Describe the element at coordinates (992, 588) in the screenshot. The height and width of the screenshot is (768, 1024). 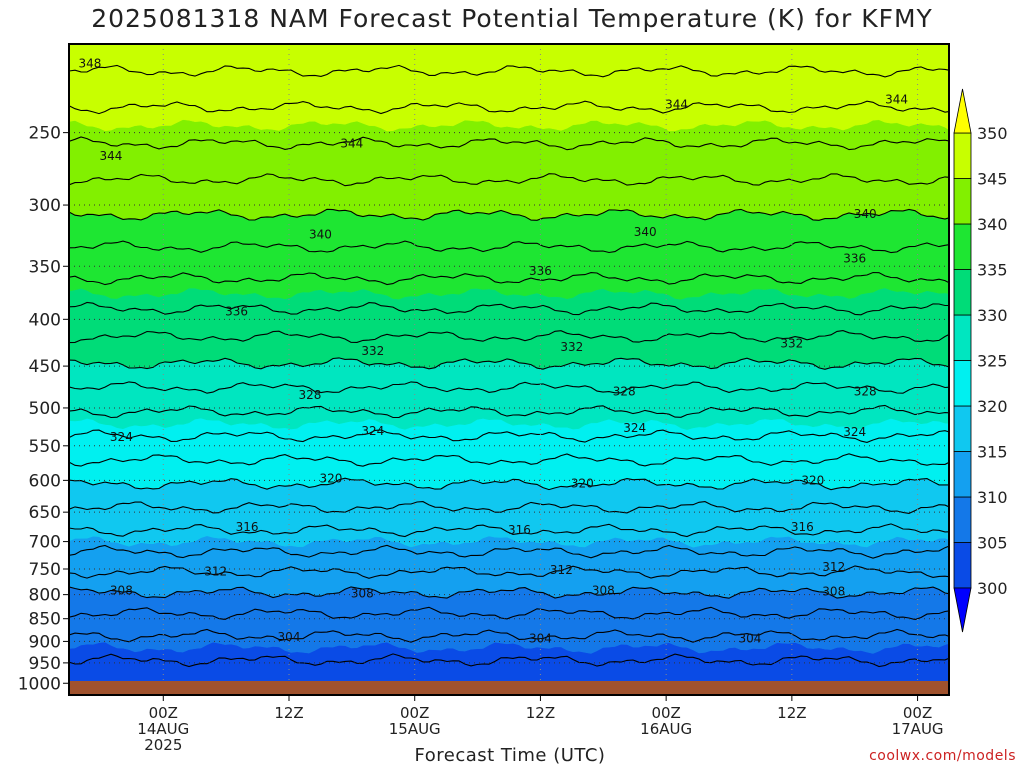
I see `colorbar-tick-label: 300` at that location.